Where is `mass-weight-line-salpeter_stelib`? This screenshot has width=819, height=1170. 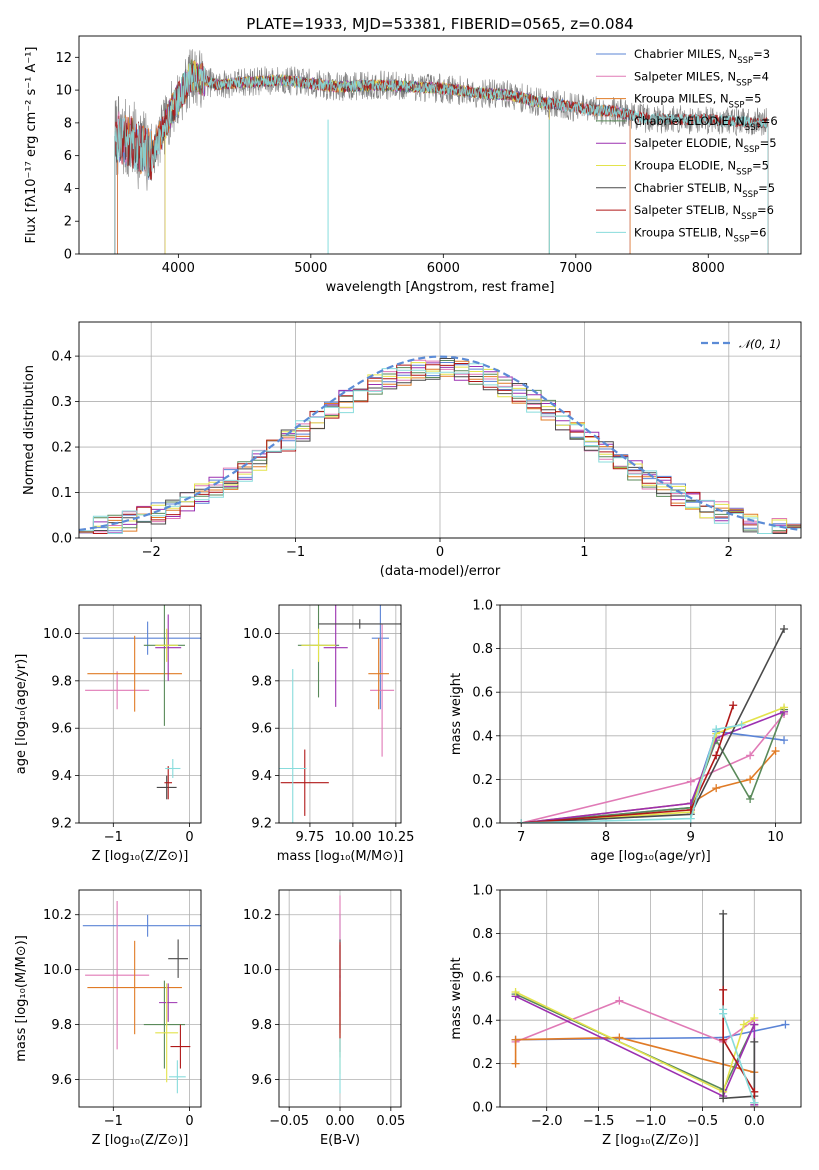 mass-weight-line-salpeter_stelib is located at coordinates (627, 764).